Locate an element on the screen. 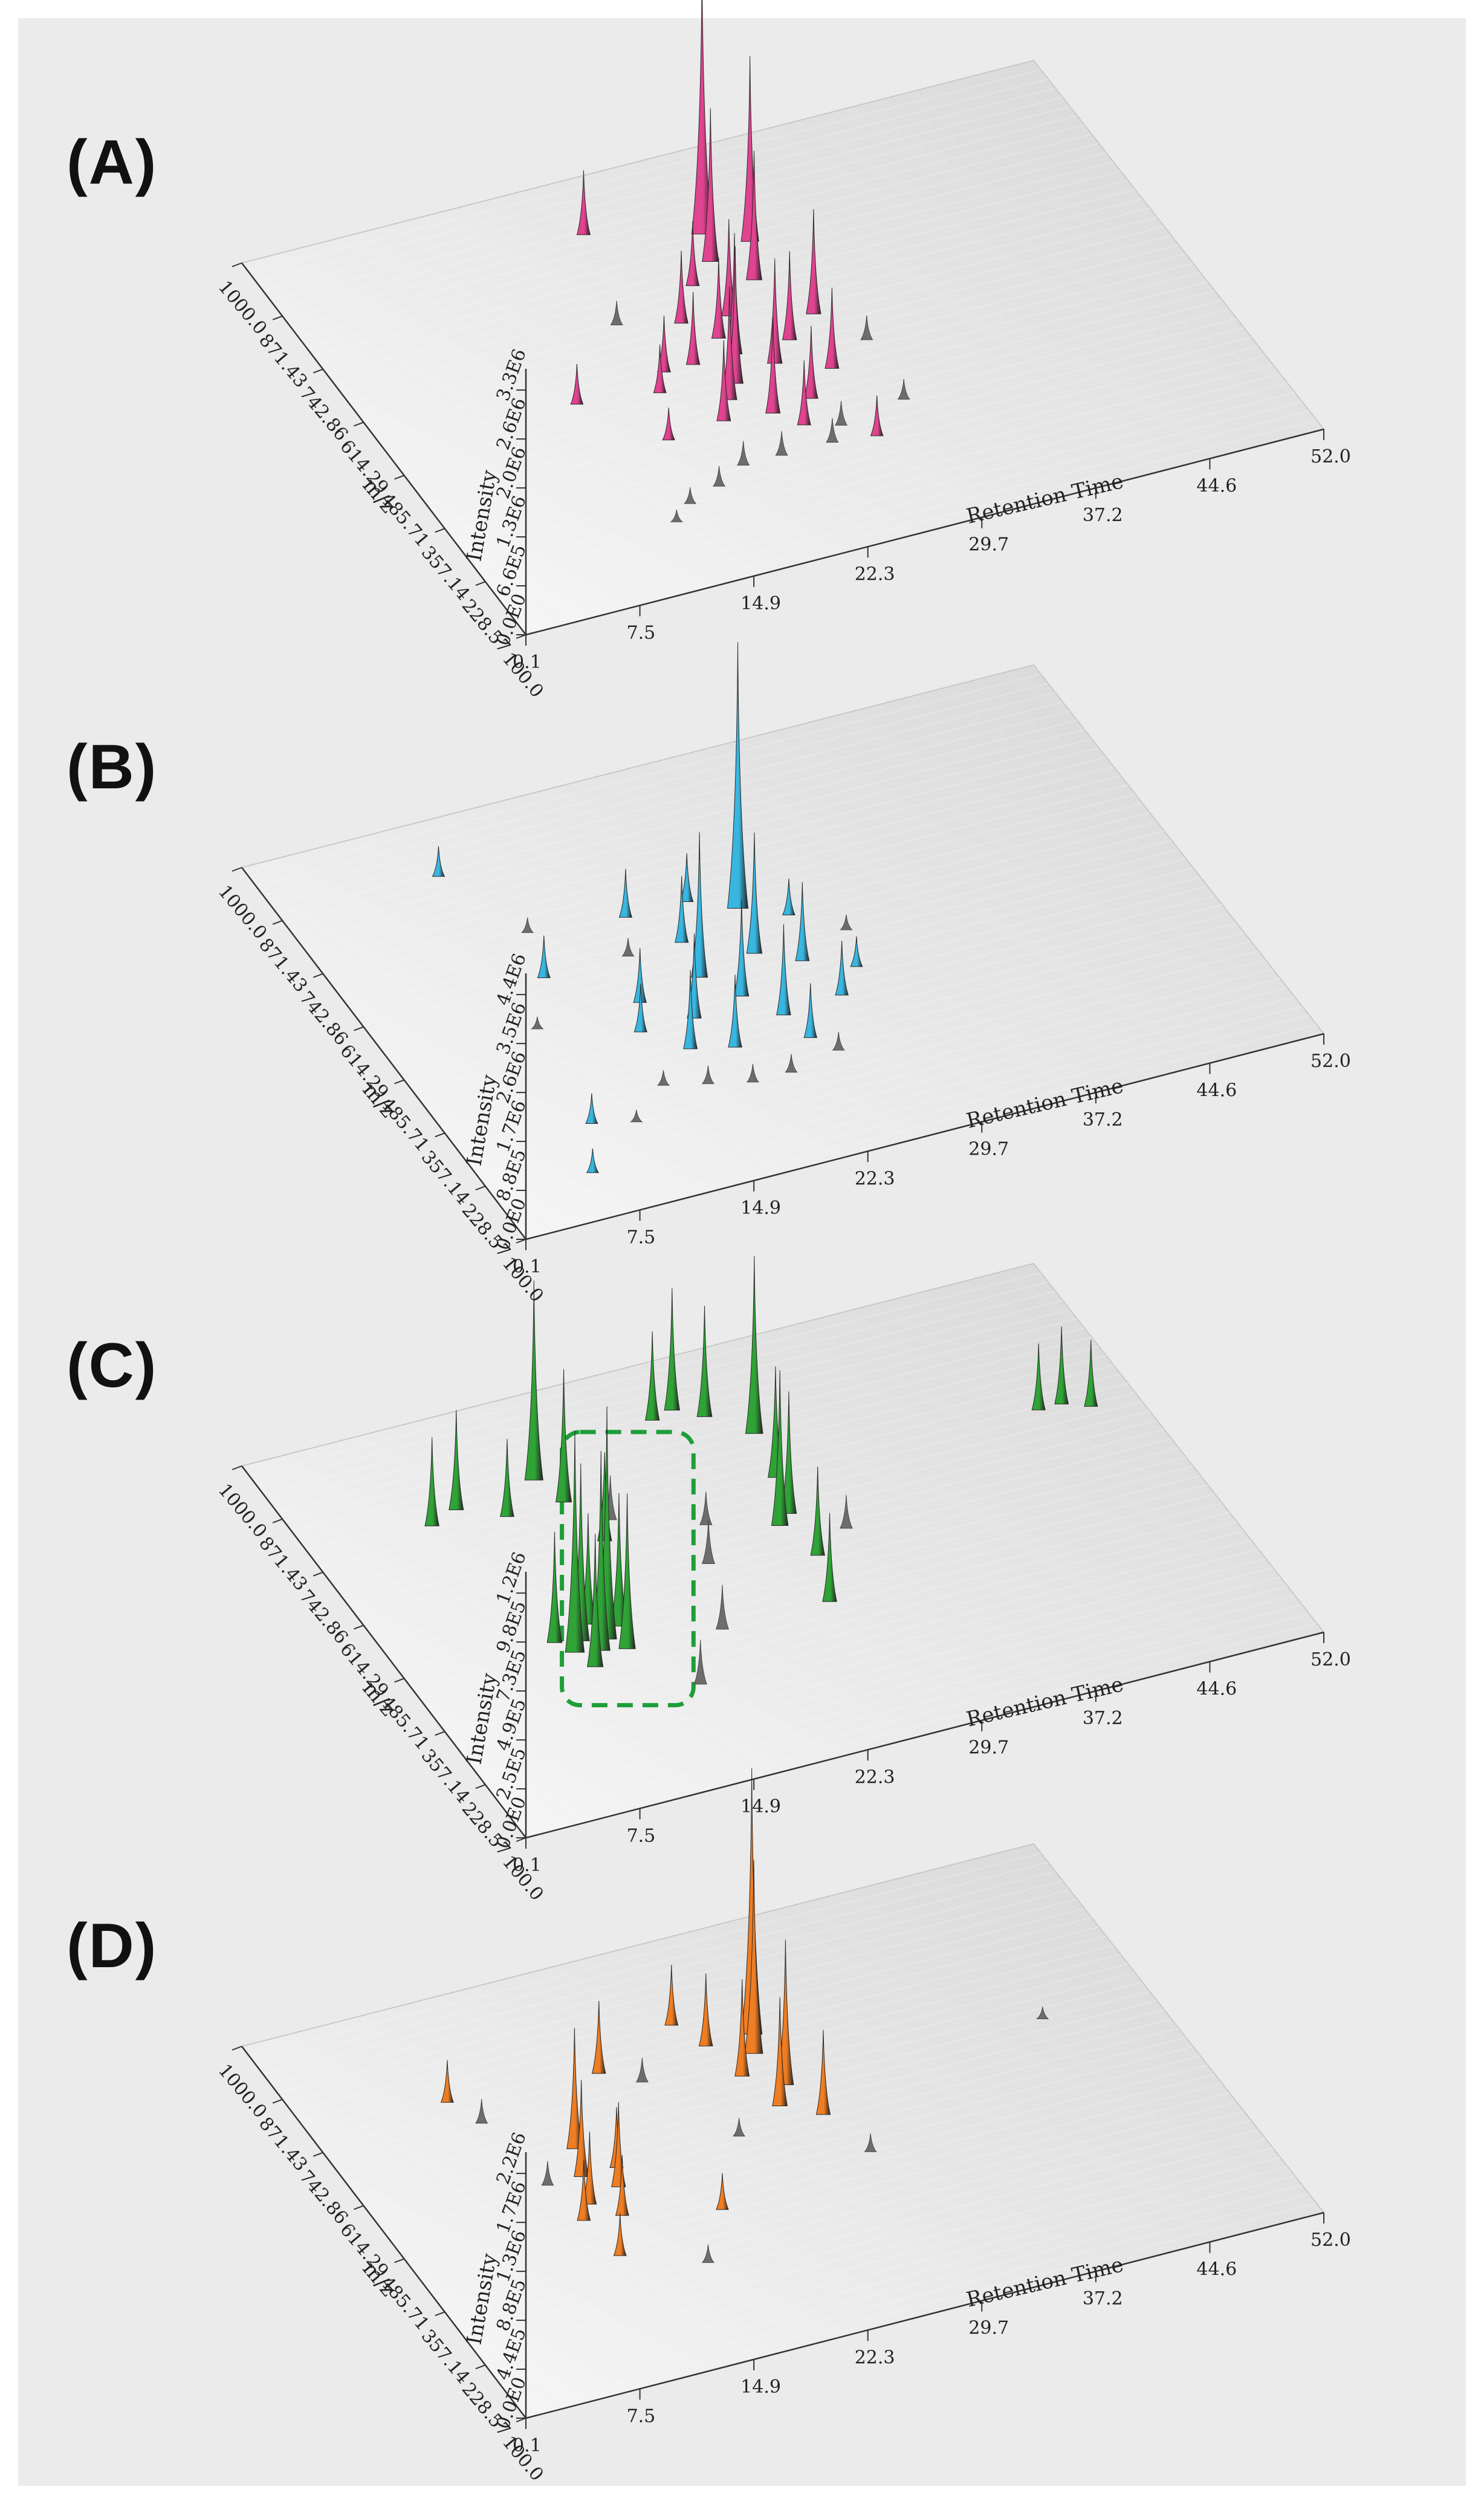  x-tick-label: 22.3 is located at coordinates (875, 1777).